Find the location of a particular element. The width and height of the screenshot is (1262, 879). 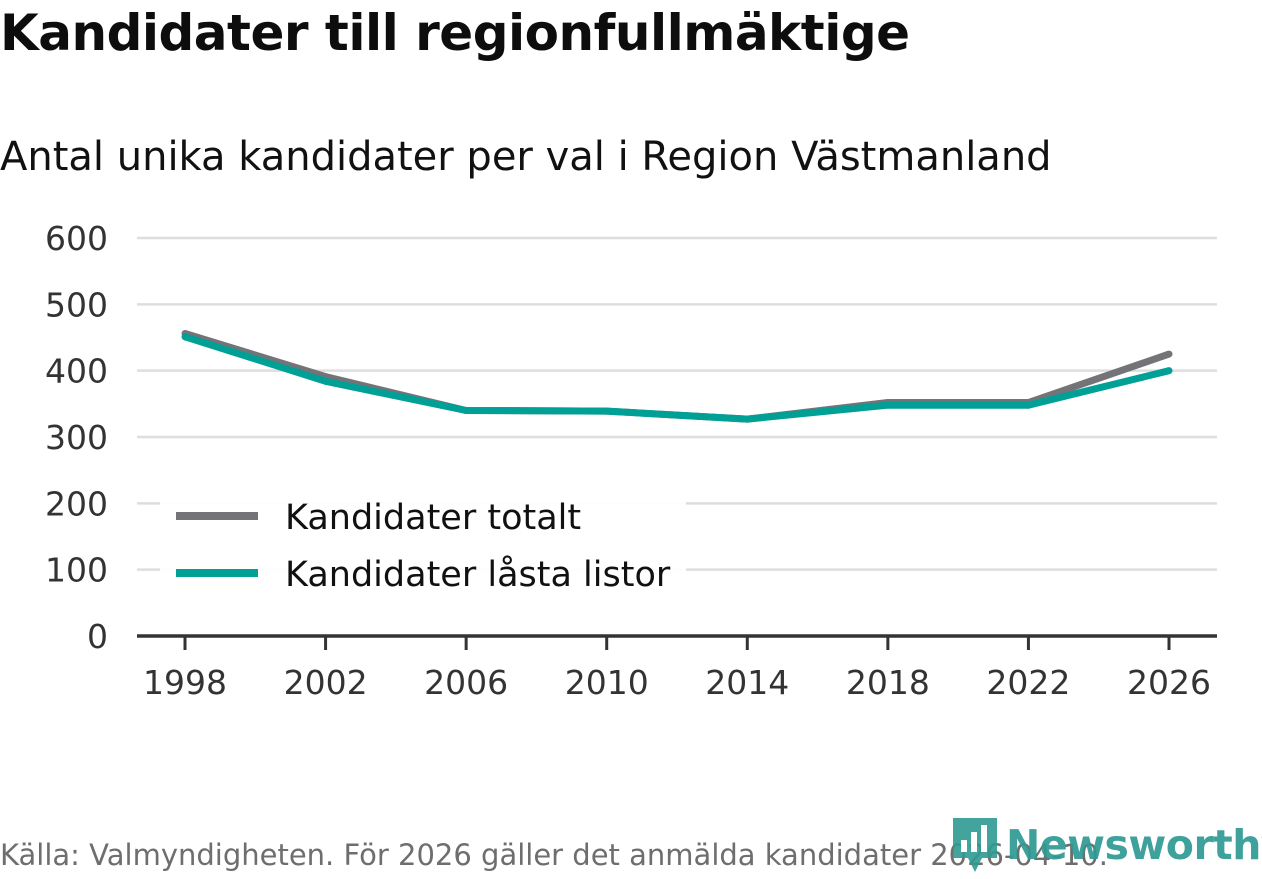

data-point-lasta-2026 is located at coordinates (1169, 371).